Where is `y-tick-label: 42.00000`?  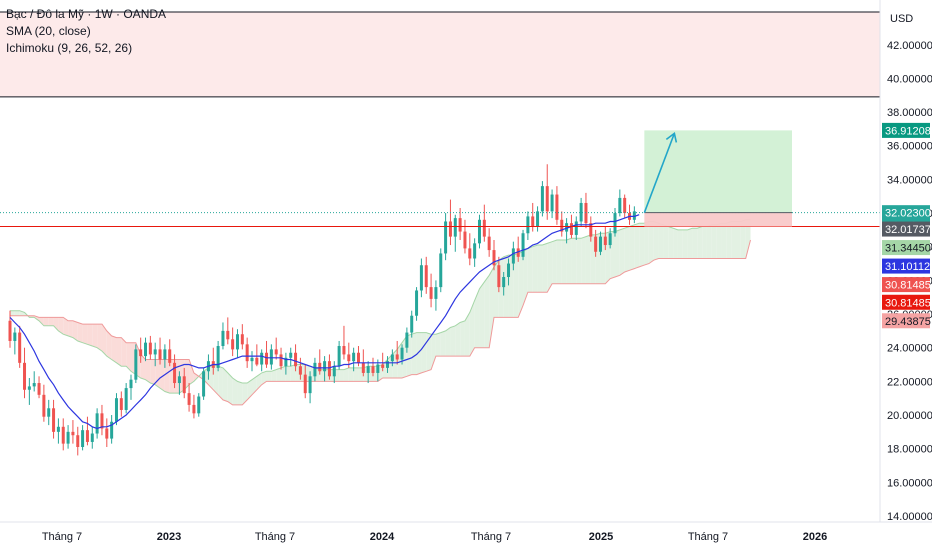 y-tick-label: 42.00000 is located at coordinates (909, 46).